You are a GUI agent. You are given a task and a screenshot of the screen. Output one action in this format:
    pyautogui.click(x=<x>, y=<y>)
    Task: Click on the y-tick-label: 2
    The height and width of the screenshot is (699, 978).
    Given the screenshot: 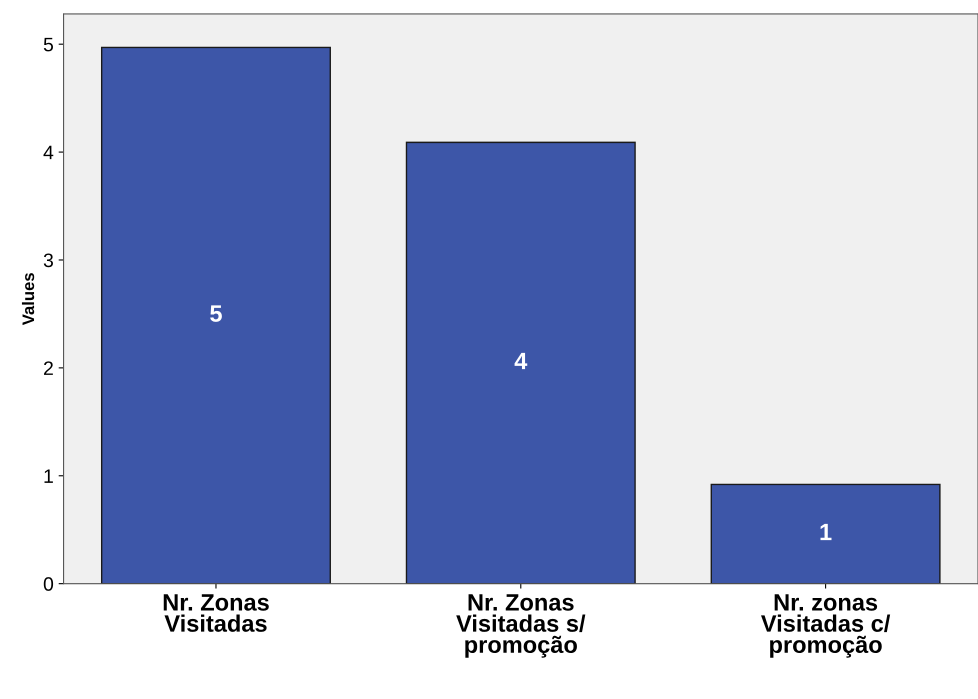 What is the action you would take?
    pyautogui.click(x=48, y=368)
    